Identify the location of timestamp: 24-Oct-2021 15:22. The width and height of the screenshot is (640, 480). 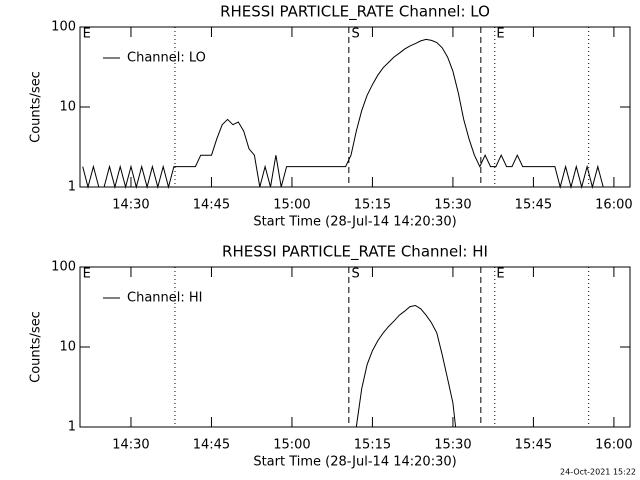
(598, 472).